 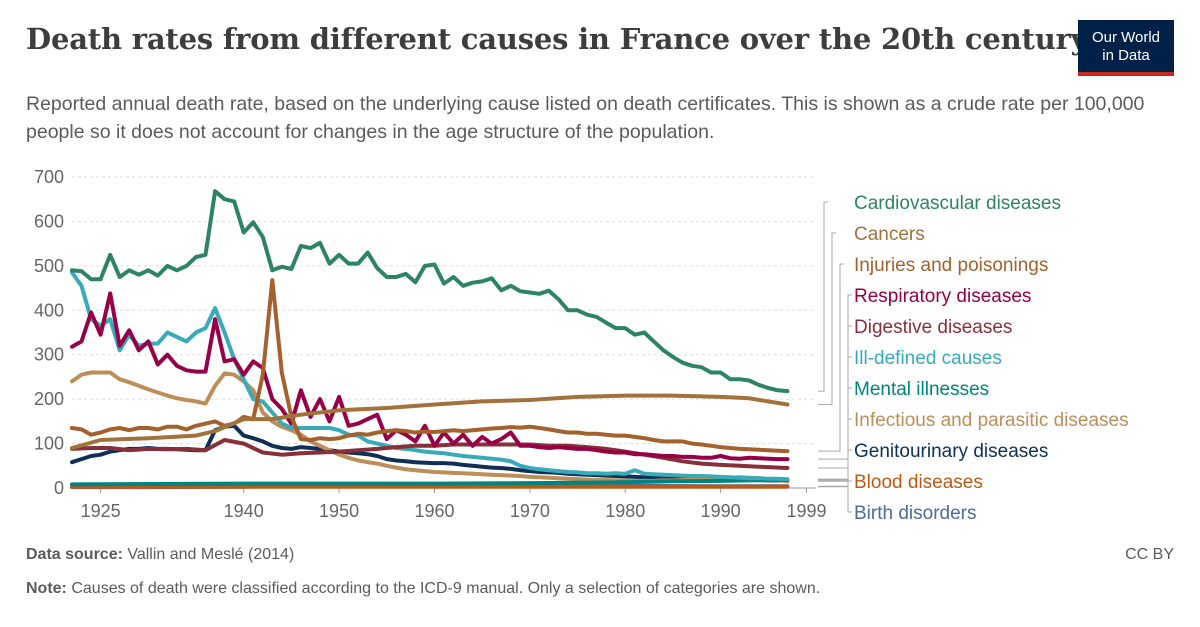 What do you see at coordinates (49, 266) in the screenshot?
I see `y-tick-label: 500` at bounding box center [49, 266].